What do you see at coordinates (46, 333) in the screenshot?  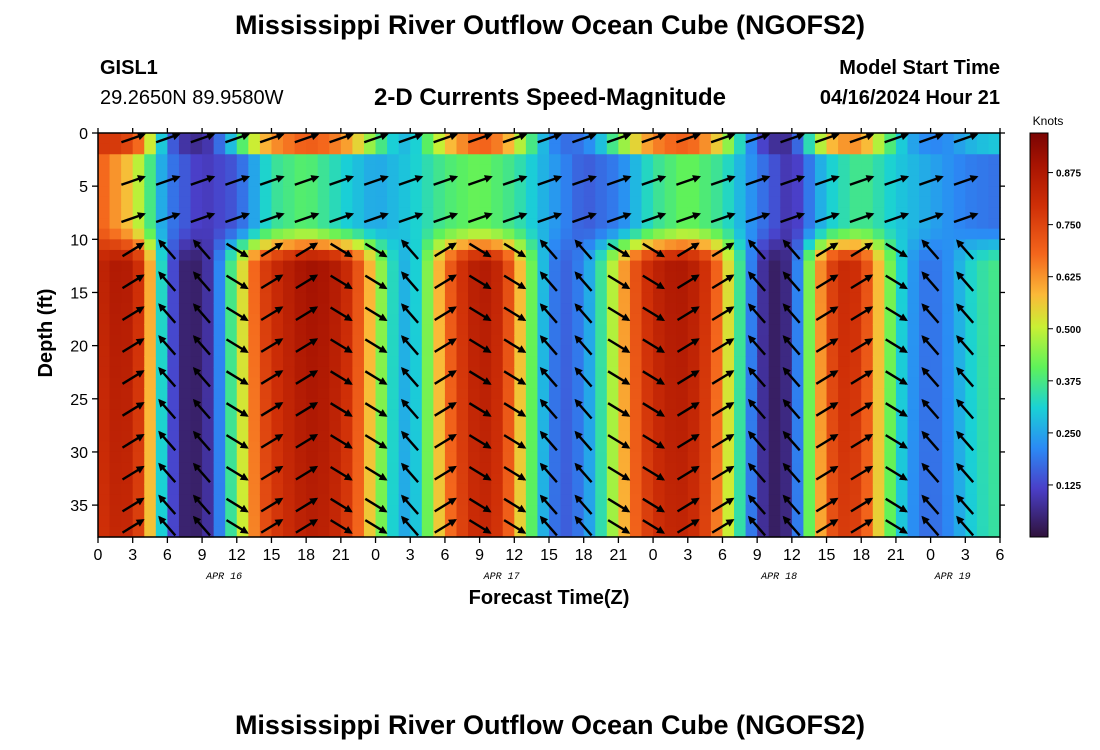 I see `y-axis-label: Depth (ft)` at bounding box center [46, 333].